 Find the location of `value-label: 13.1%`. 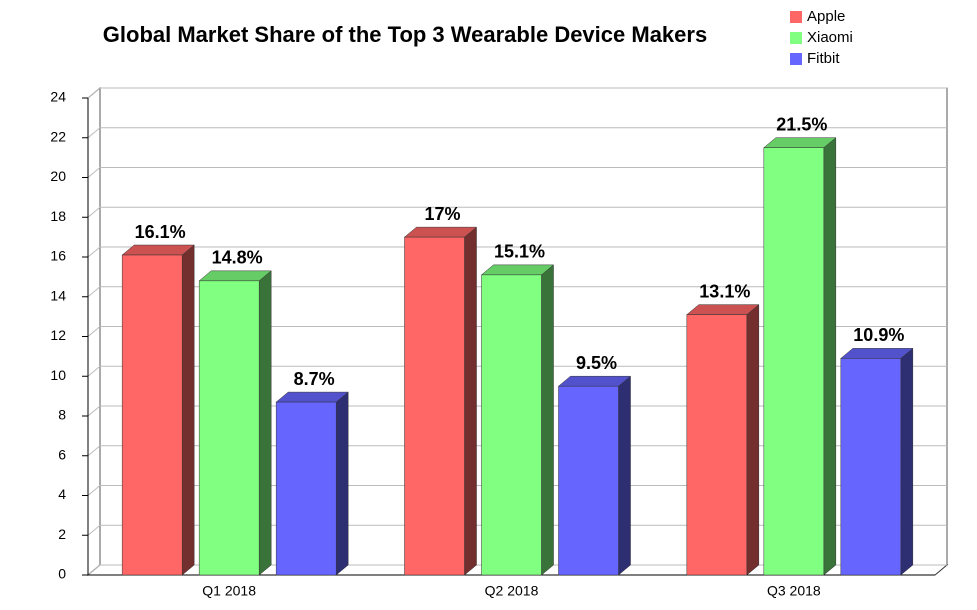

value-label: 13.1% is located at coordinates (724, 291).